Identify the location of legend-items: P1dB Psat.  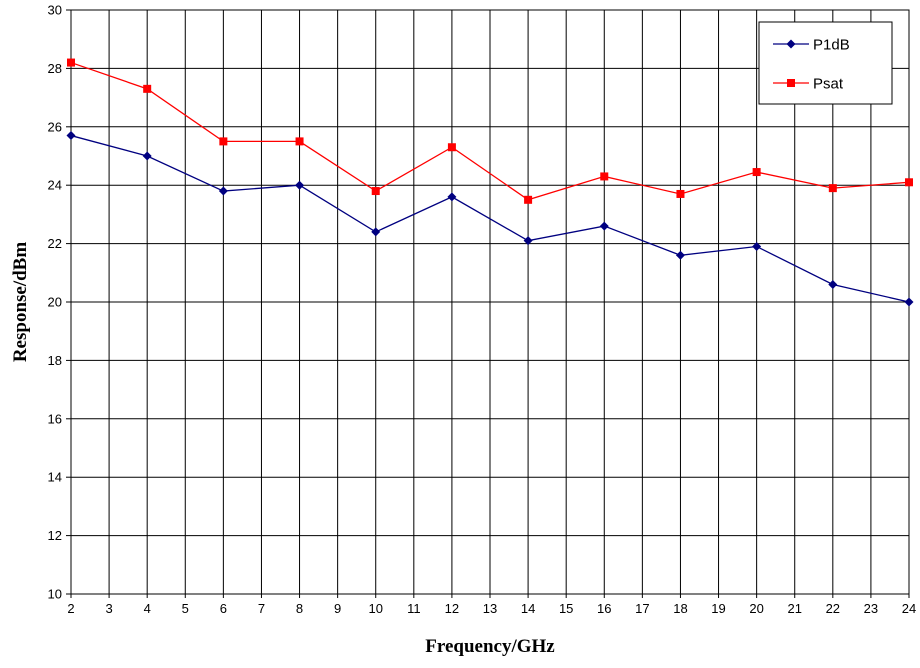
(811, 65).